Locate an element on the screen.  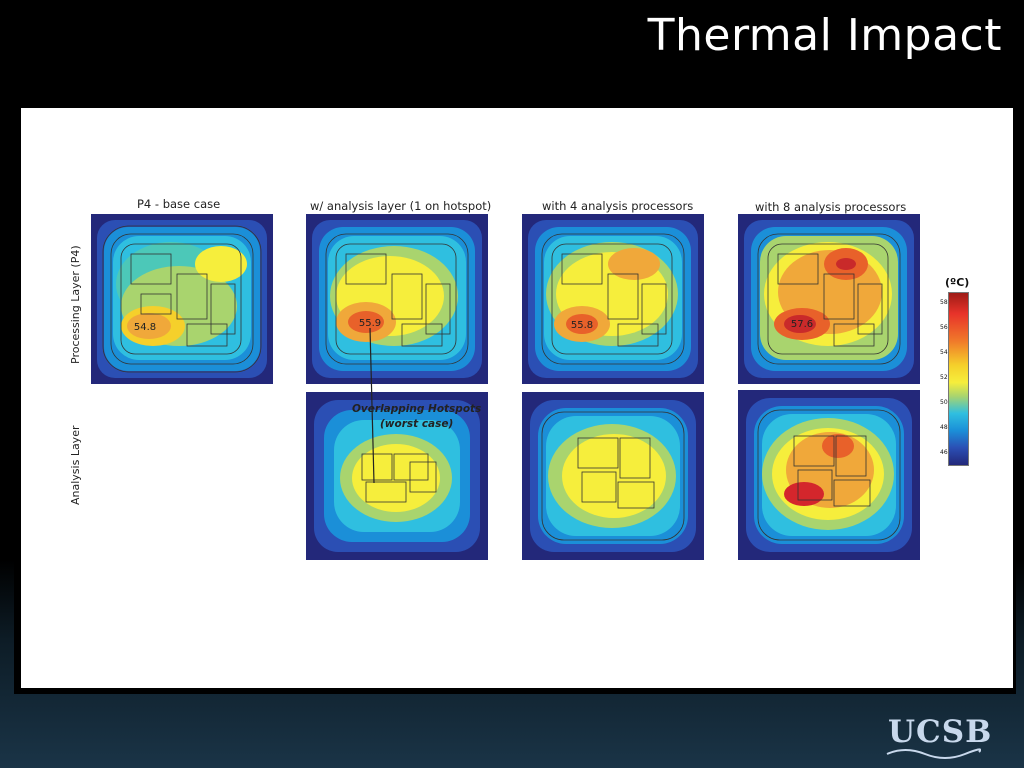
peak-label-base: 54.8 is located at coordinates (145, 327).